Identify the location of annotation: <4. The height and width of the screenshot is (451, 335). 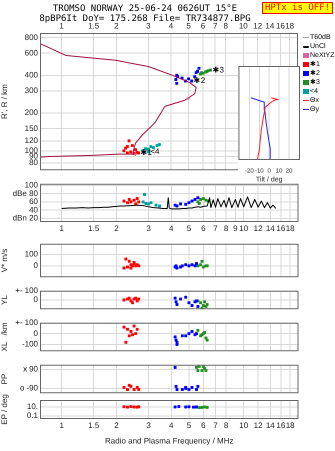
(155, 151).